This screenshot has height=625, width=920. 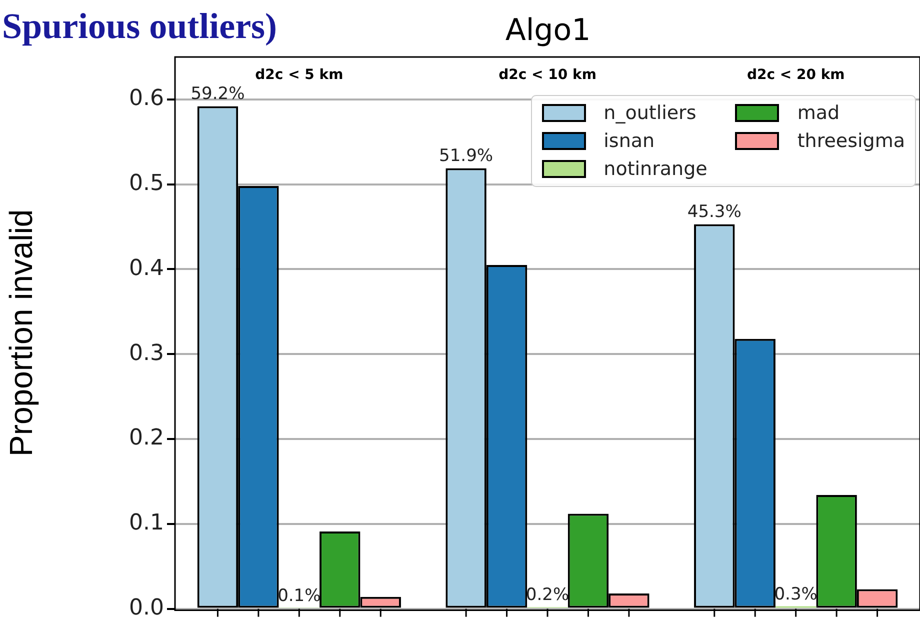 I want to click on legend-label: isnan, so click(x=629, y=141).